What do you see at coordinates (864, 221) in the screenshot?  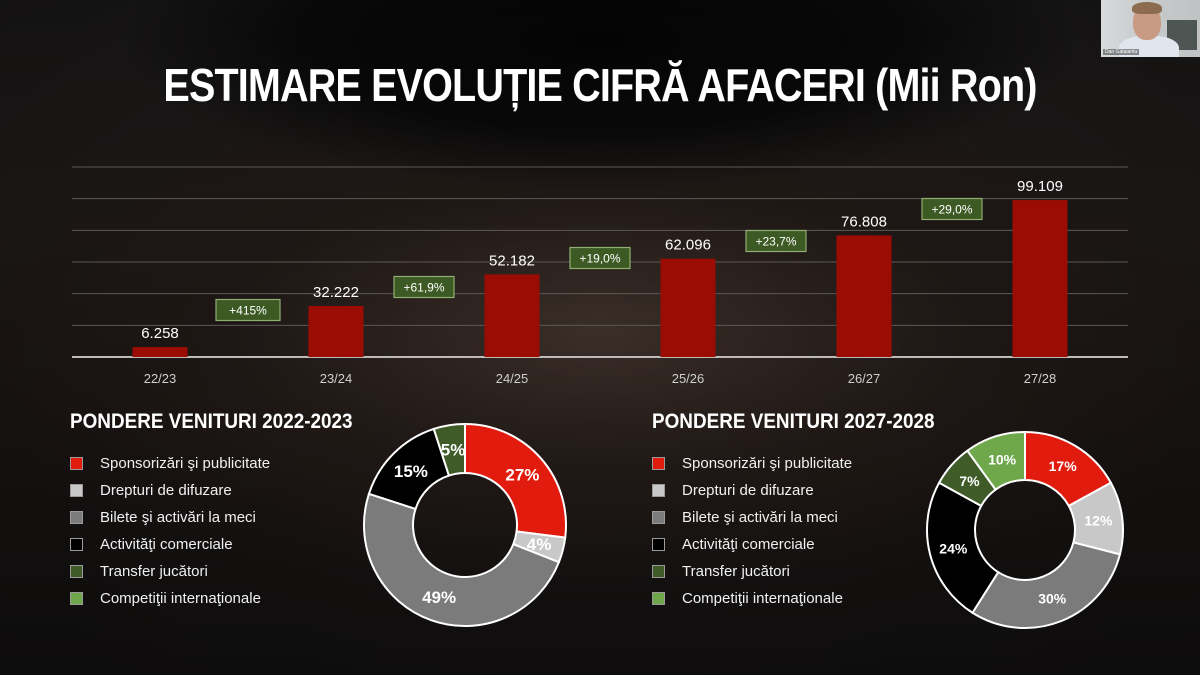 I see `bar-value-label: 76.808` at bounding box center [864, 221].